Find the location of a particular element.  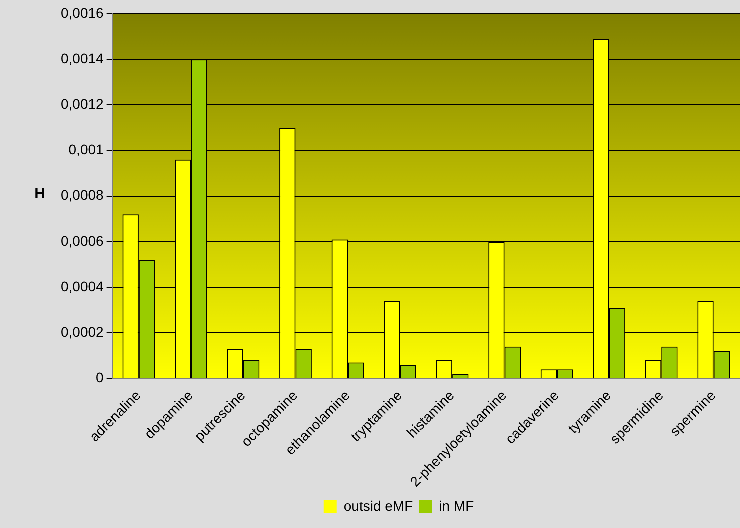

y-tick-label: 0,0006 is located at coordinates (82, 240).